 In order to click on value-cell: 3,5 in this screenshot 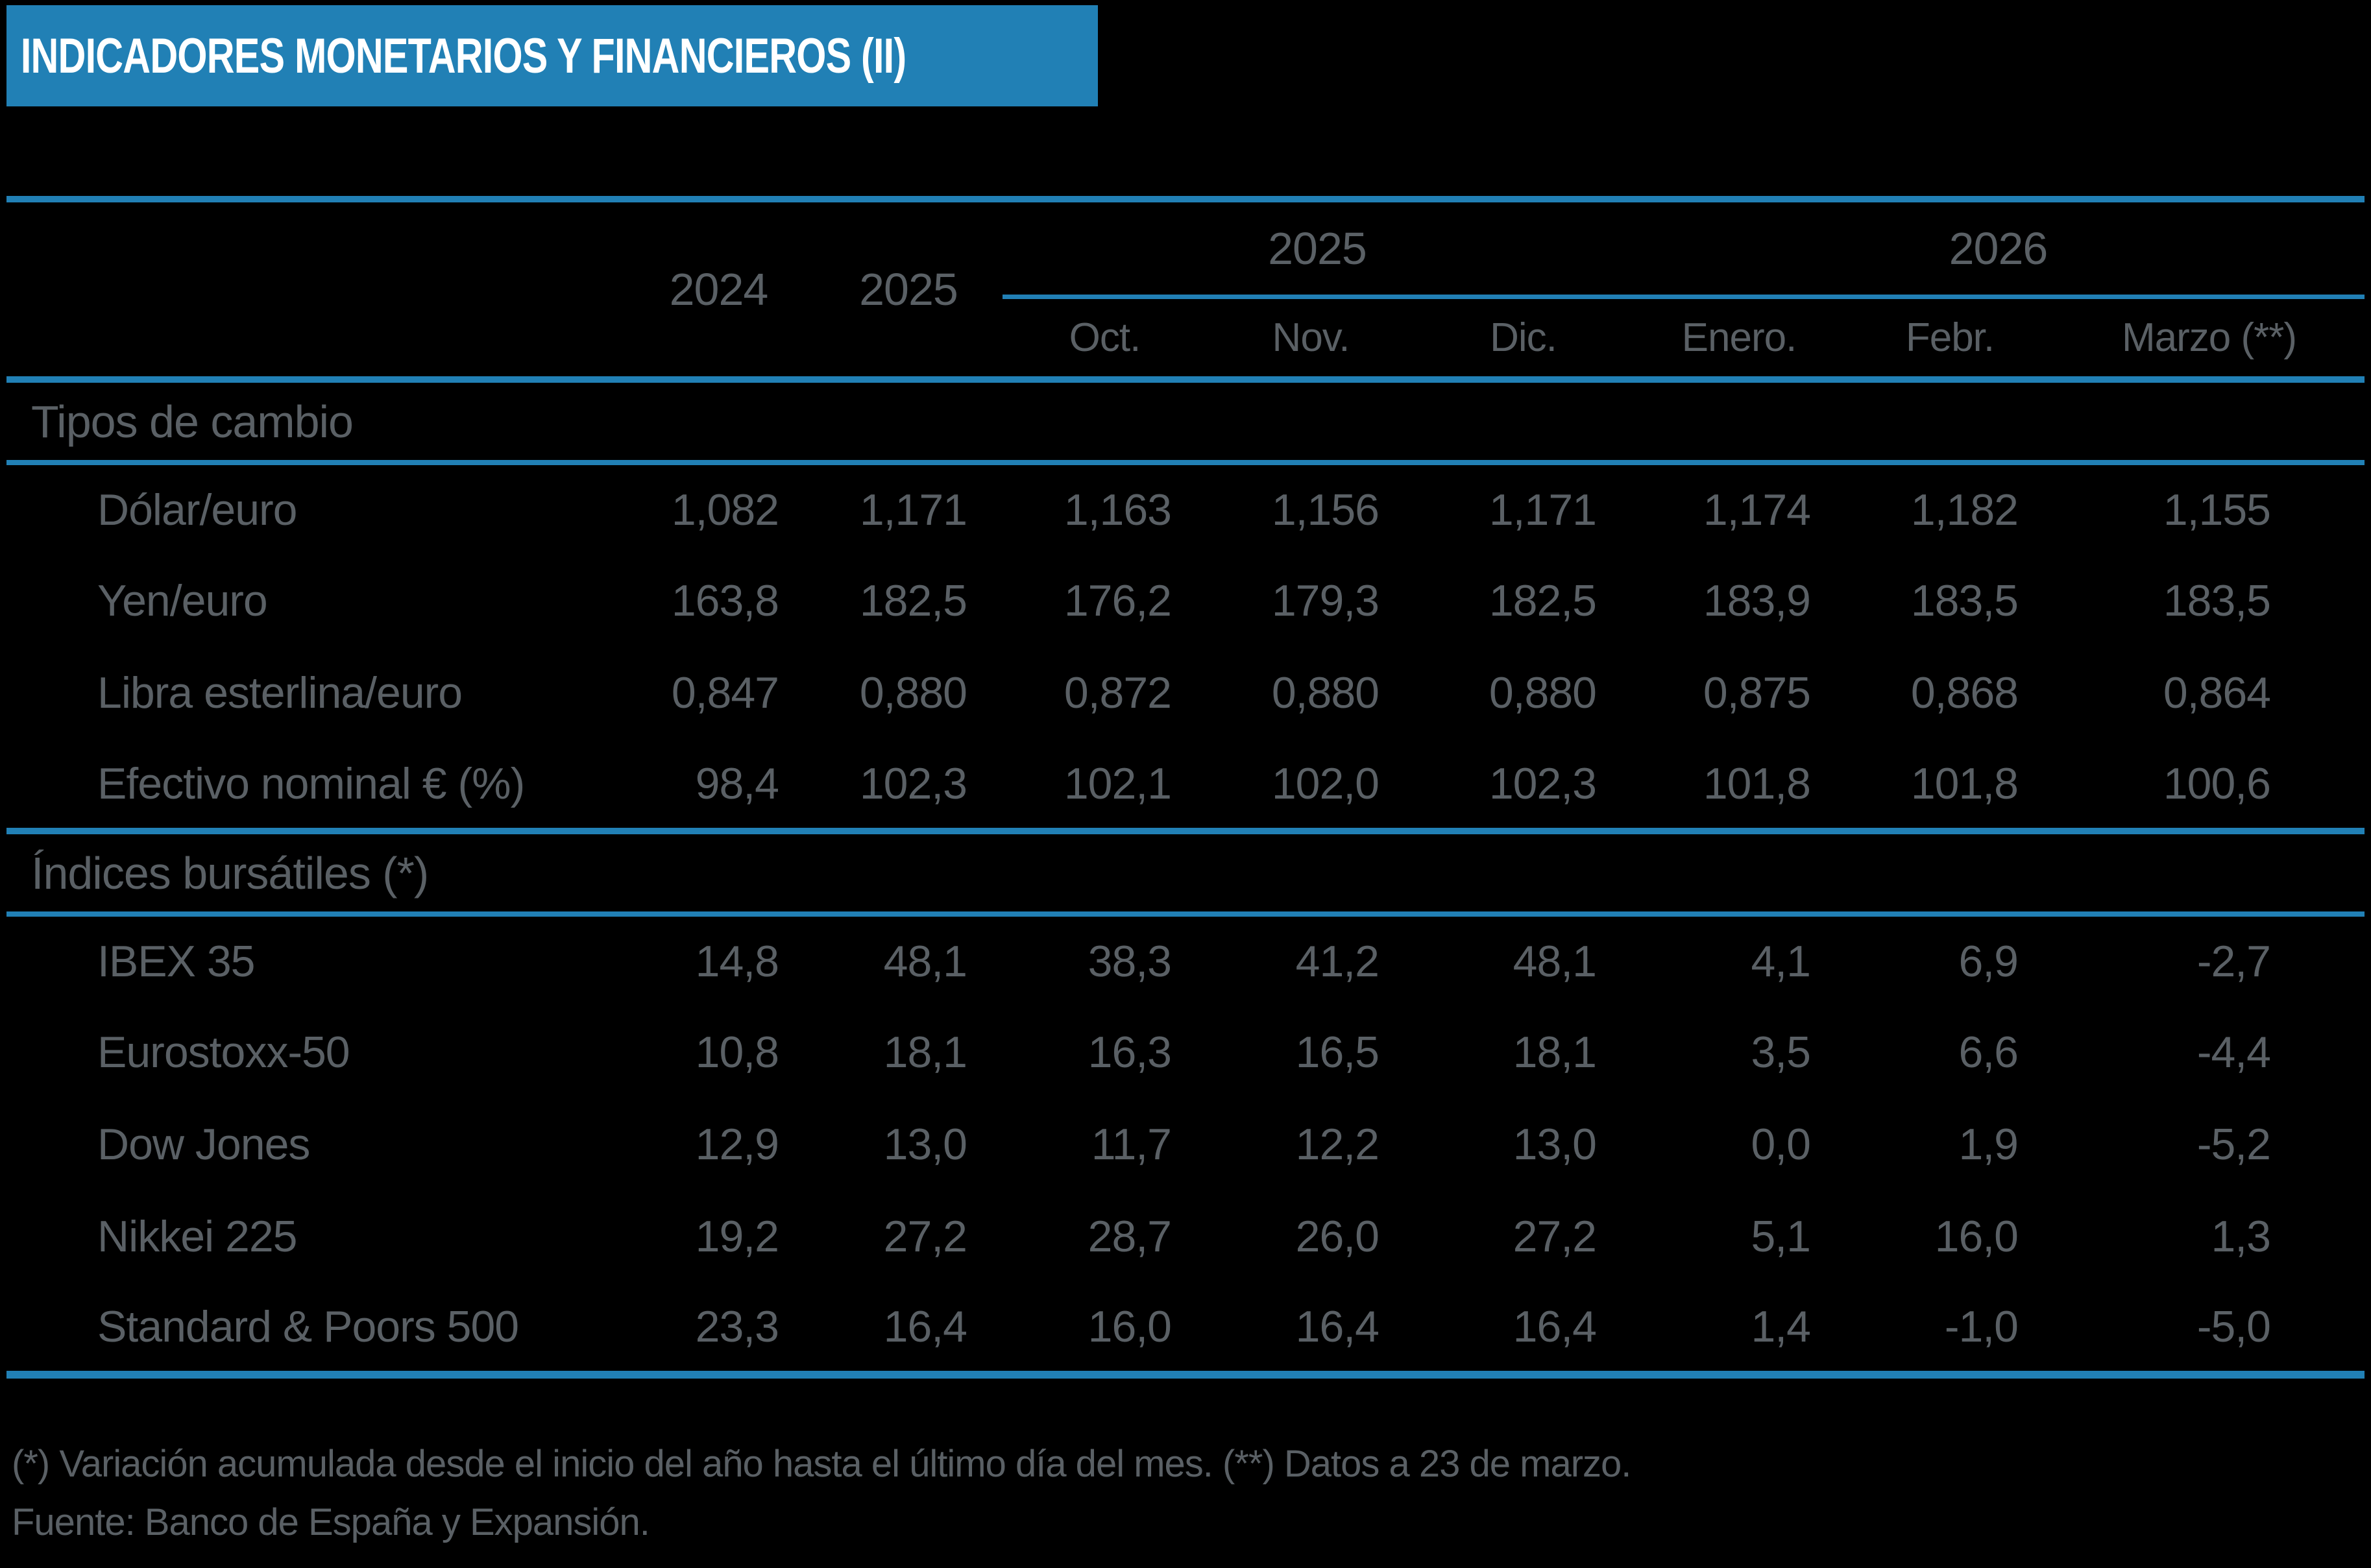, I will do `click(1781, 1052)`.